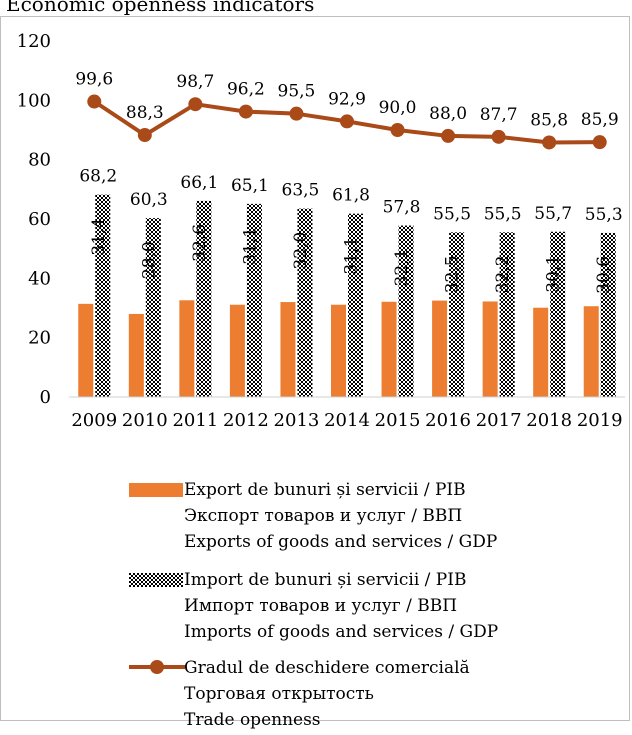 The image size is (632, 735). Describe the element at coordinates (145, 420) in the screenshot. I see `x-tick-label: 2010` at that location.